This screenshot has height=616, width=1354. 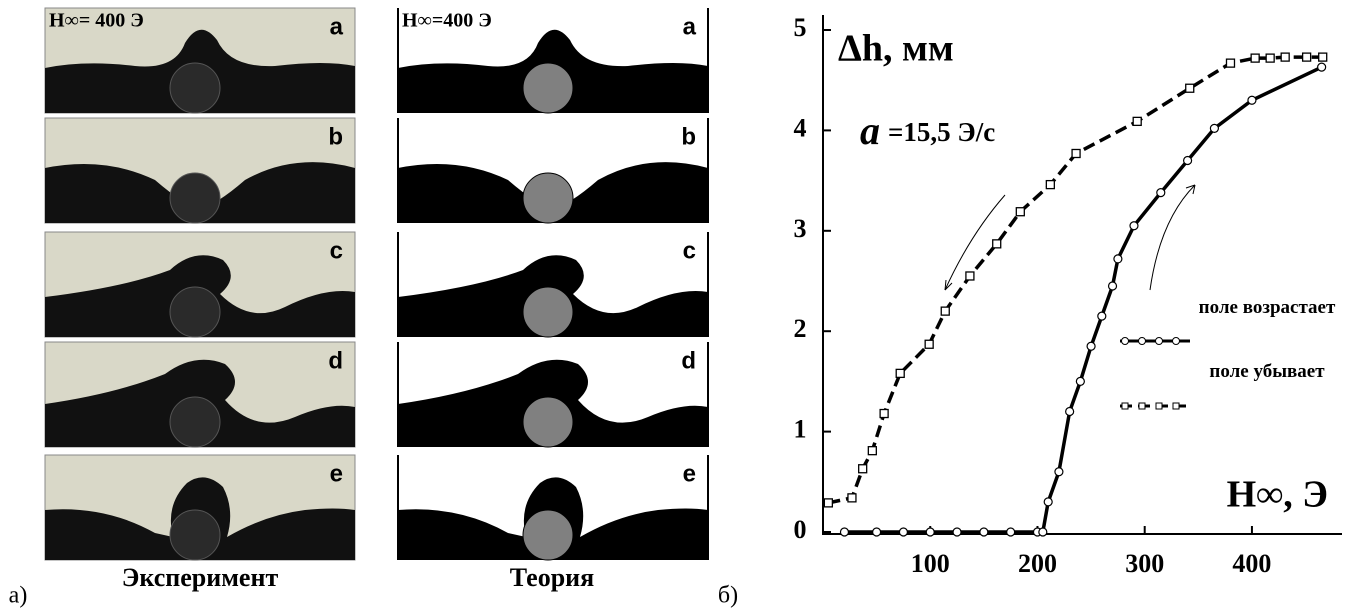 I want to click on rate-value: =15,5 Э/с, so click(x=941, y=132).